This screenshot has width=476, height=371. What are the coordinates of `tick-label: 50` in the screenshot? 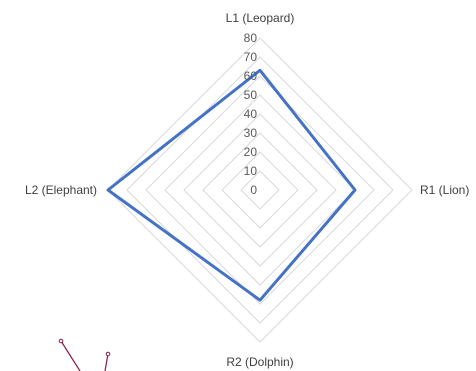 It's located at (251, 95).